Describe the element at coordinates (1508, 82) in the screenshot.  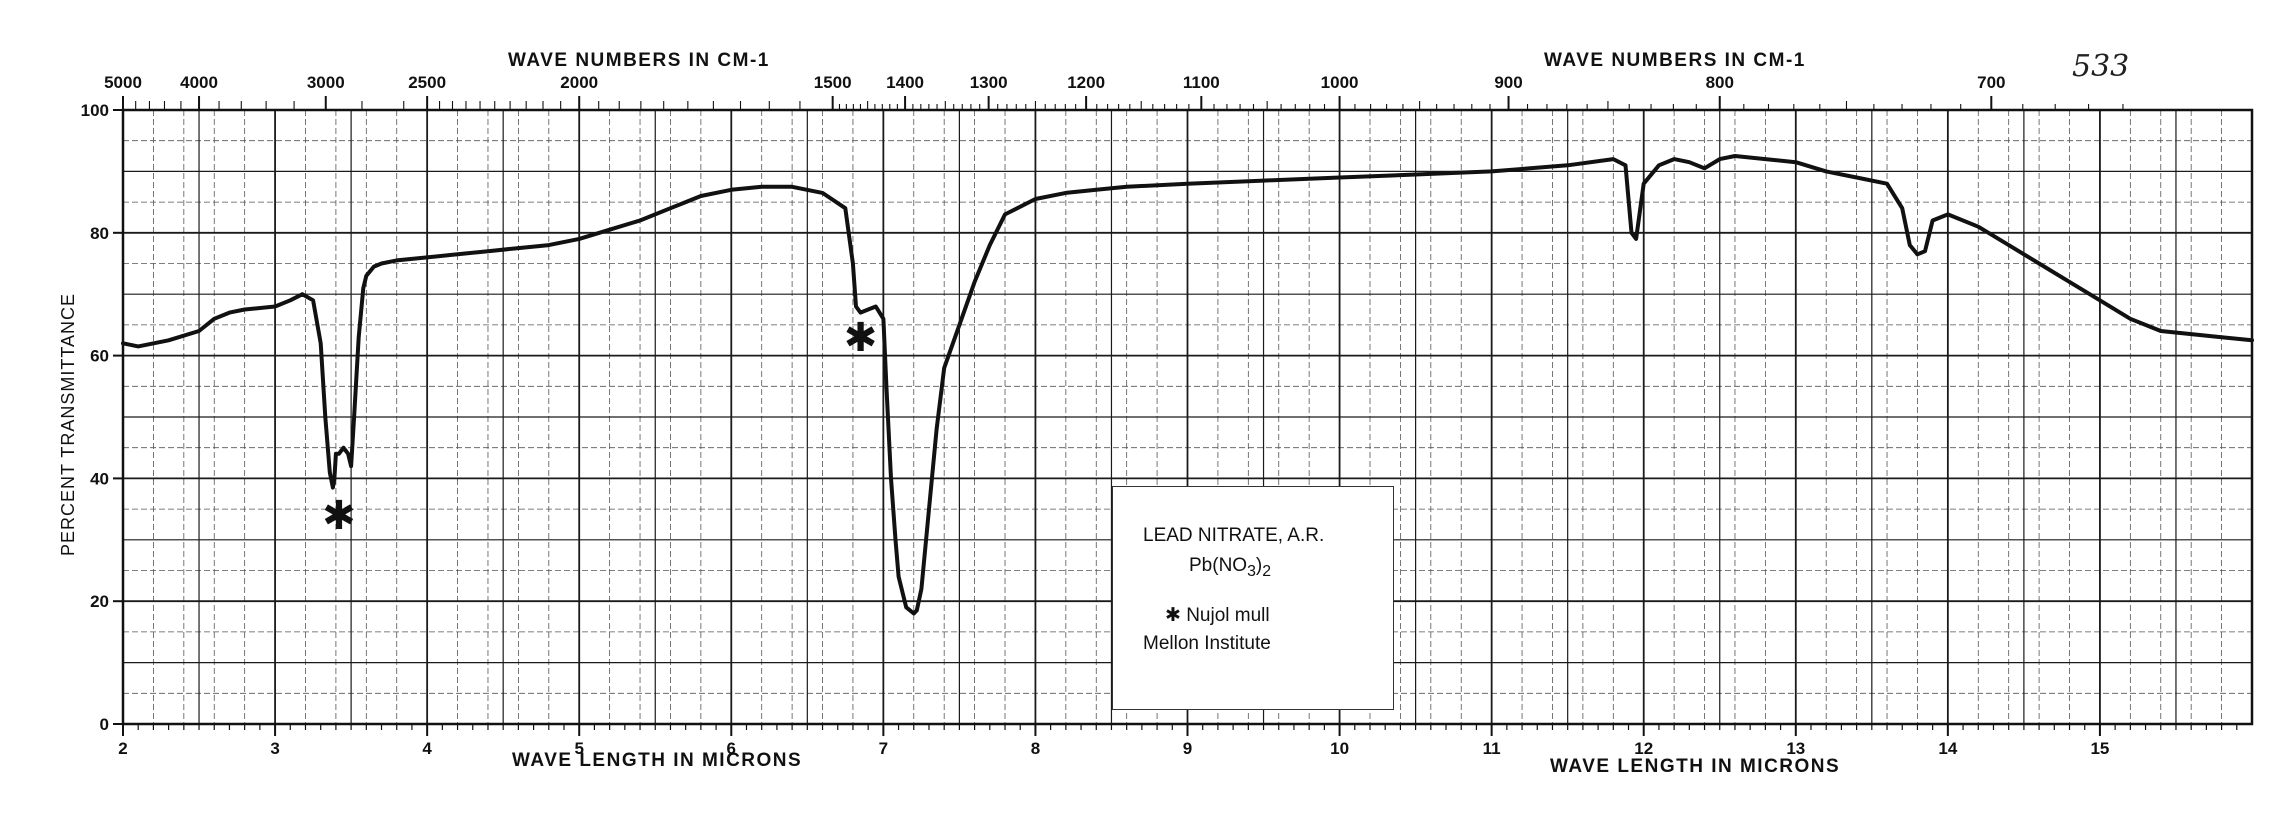
I see `top-tick-label: 900` at that location.